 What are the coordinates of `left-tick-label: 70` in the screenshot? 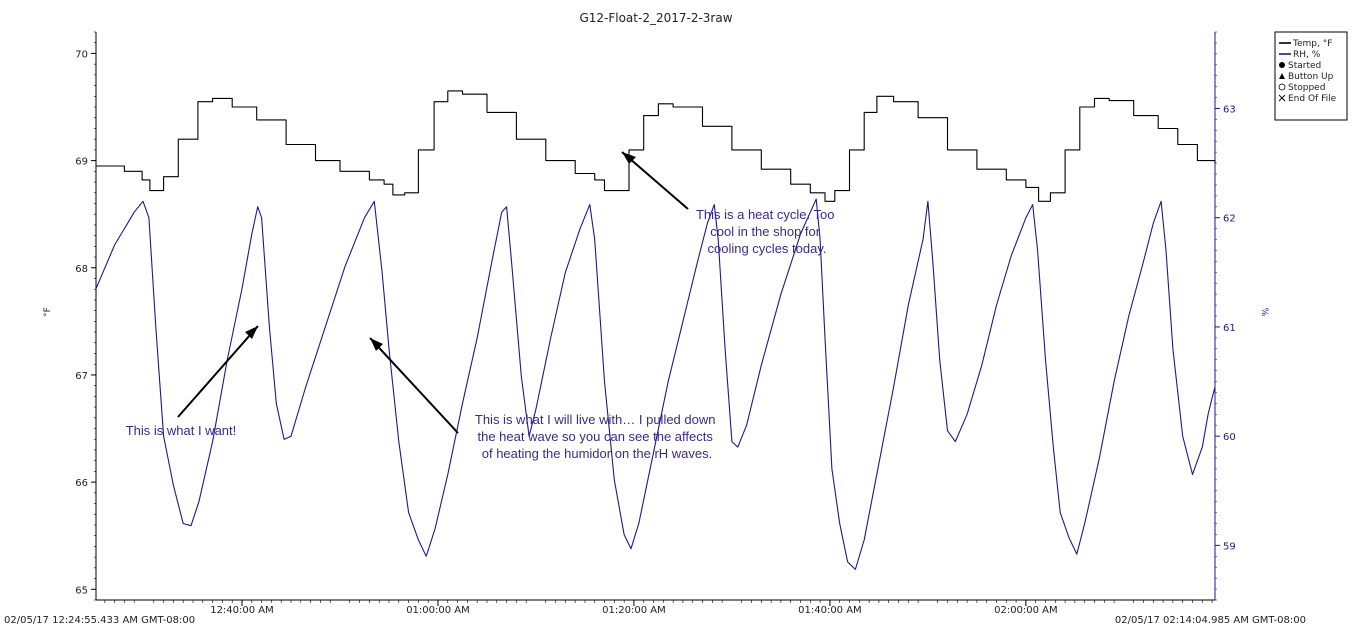 It's located at (81, 54).